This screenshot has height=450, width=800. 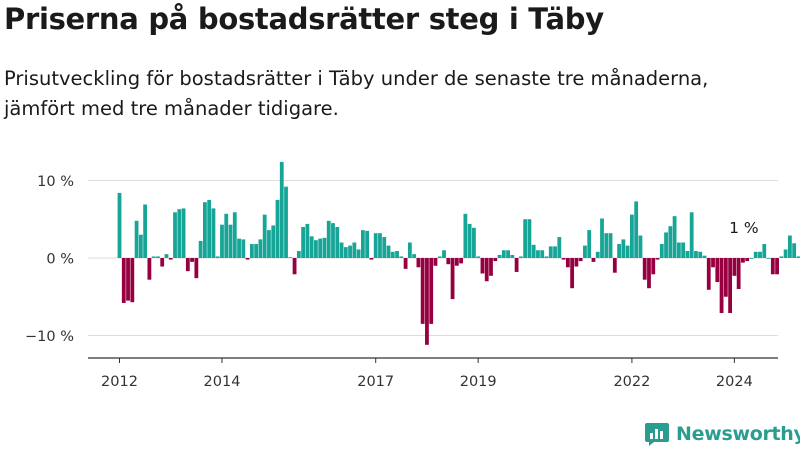 What do you see at coordinates (222, 382) in the screenshot?
I see `x-tick-label: 2014` at bounding box center [222, 382].